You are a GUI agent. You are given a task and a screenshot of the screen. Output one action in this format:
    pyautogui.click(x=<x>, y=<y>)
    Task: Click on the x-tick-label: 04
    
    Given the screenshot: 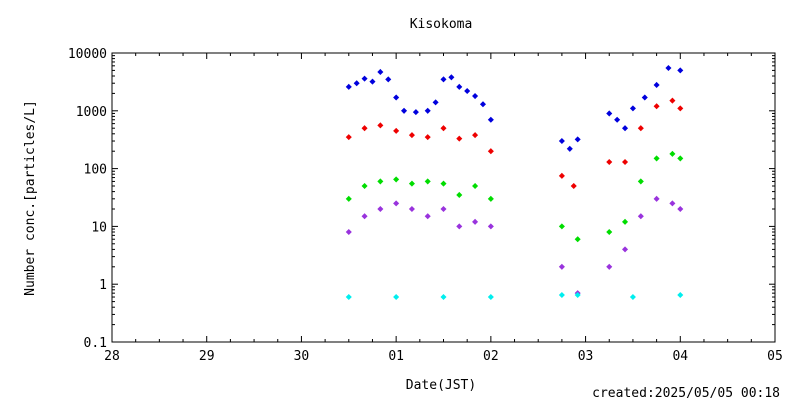 What is the action you would take?
    pyautogui.click(x=680, y=356)
    